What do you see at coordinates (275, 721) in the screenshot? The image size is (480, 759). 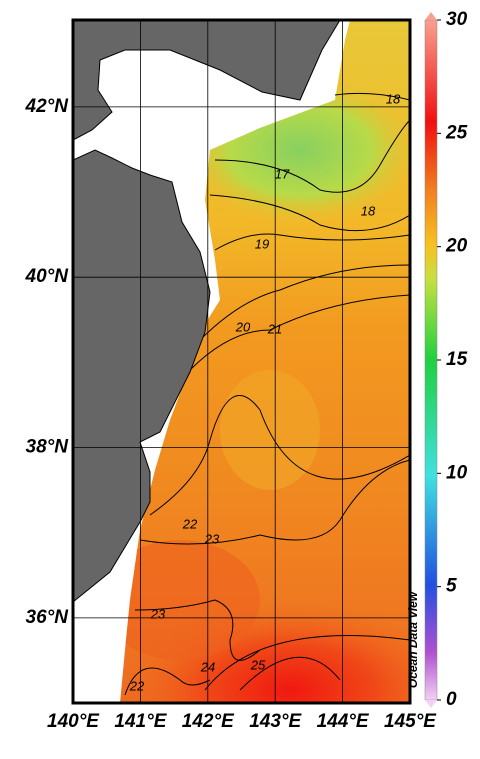 I see `x-tick-label: 143°E` at bounding box center [275, 721].